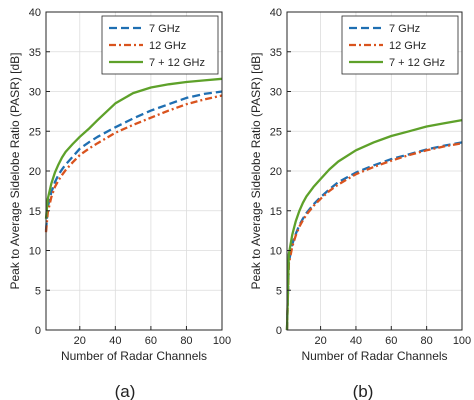 The height and width of the screenshot is (400, 474). What do you see at coordinates (125, 391) in the screenshot?
I see `panel-caption: (a)` at bounding box center [125, 391].